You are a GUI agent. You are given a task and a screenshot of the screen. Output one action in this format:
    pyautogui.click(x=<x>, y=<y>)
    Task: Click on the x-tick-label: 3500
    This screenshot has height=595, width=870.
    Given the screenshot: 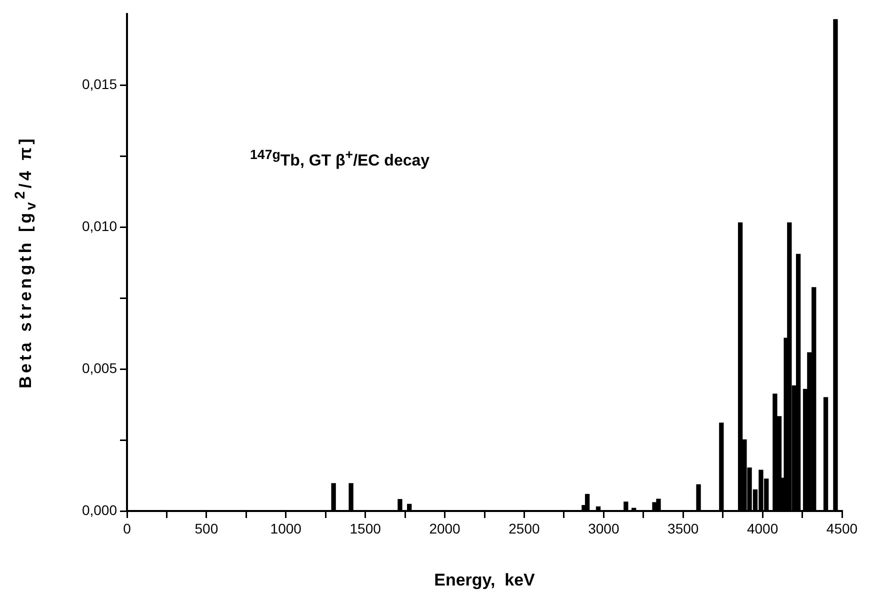 What is the action you would take?
    pyautogui.click(x=683, y=528)
    